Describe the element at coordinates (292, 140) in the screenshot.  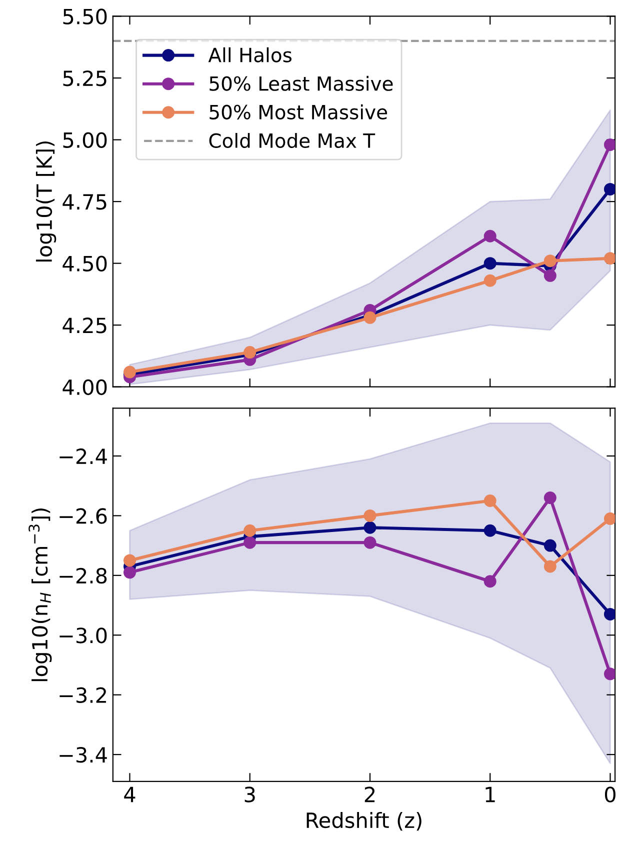
I see `legend-label: Cold Mode Max T` at that location.